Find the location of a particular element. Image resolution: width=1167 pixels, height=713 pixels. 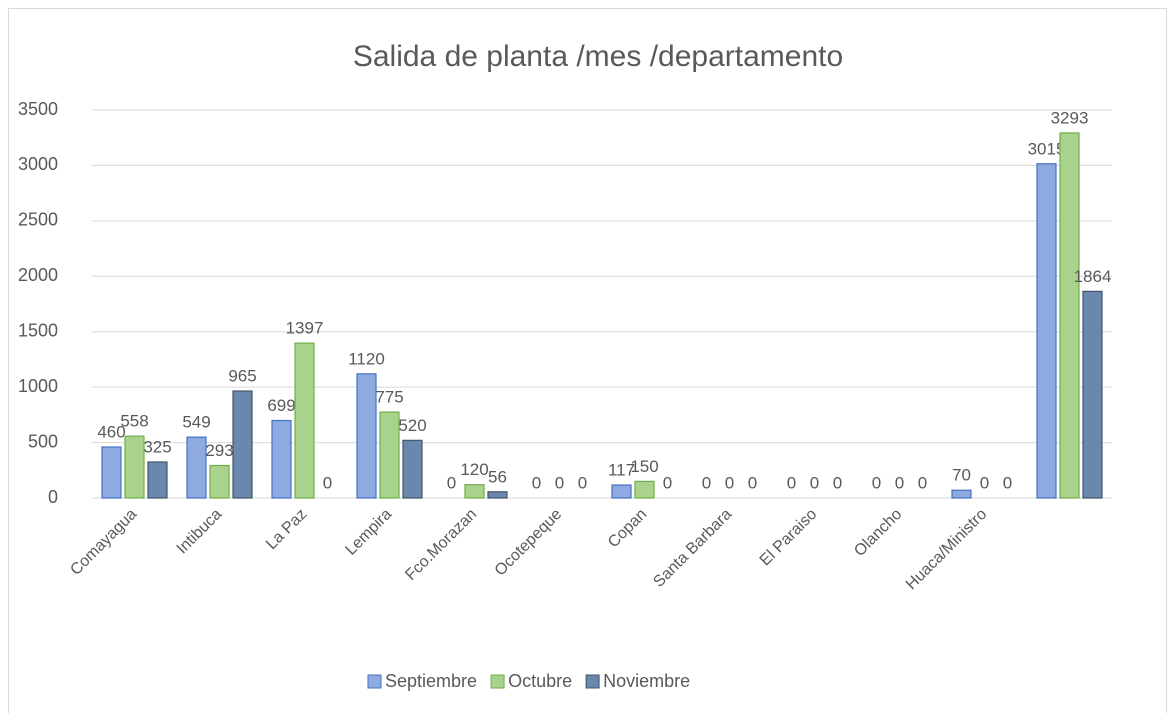

data-label: 117 is located at coordinates (621, 470).